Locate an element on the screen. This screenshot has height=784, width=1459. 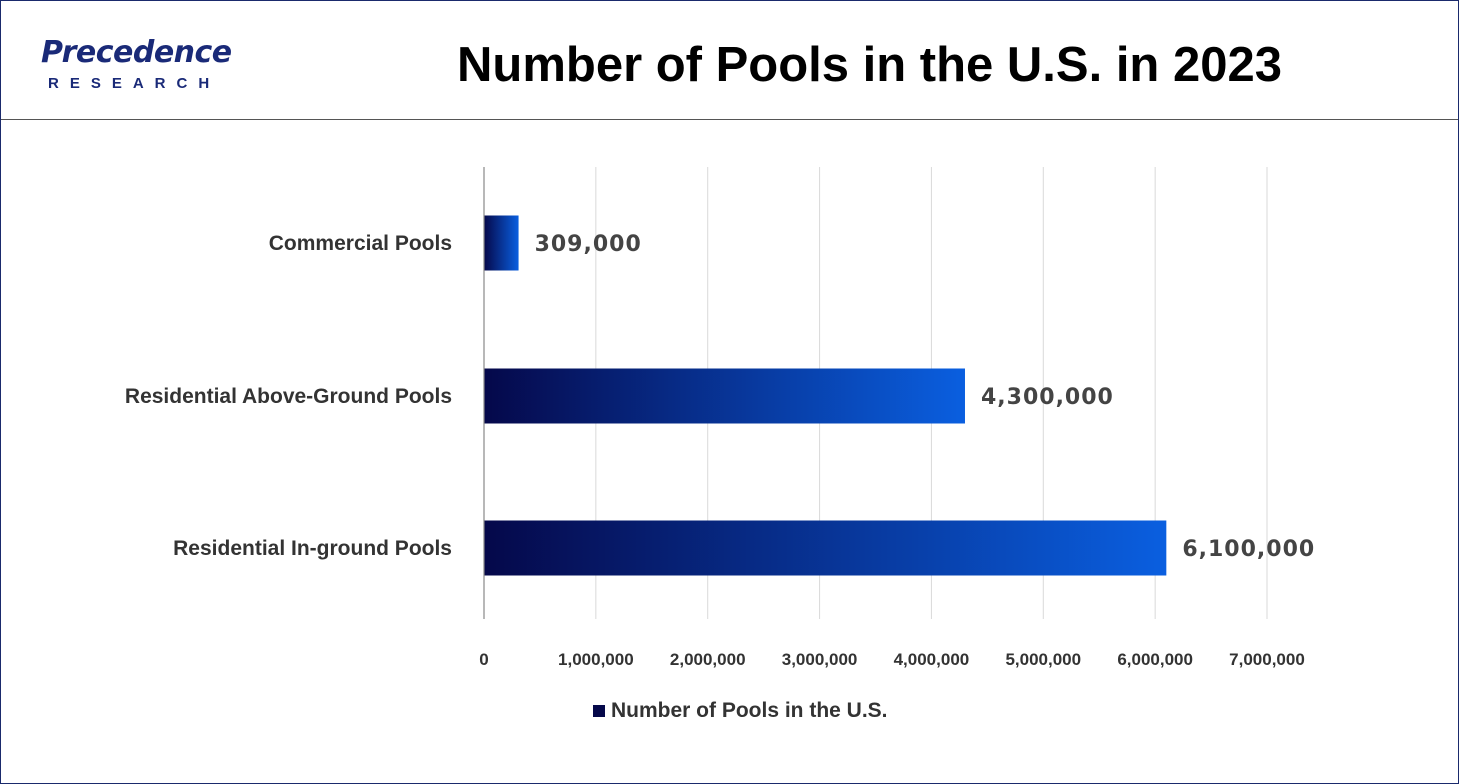
precedence-research-logo: Precedence RESEARCH is located at coordinates (148, 65).